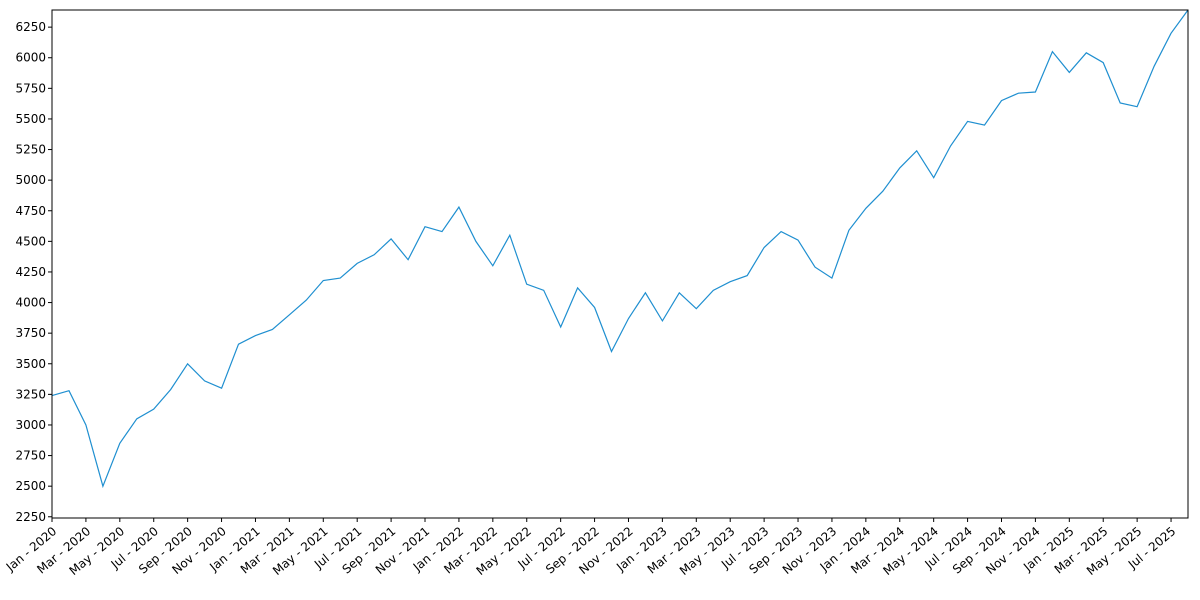 This screenshot has width=1200, height=600. Describe the element at coordinates (30, 333) in the screenshot. I see `y-tick-label: 3750` at that location.